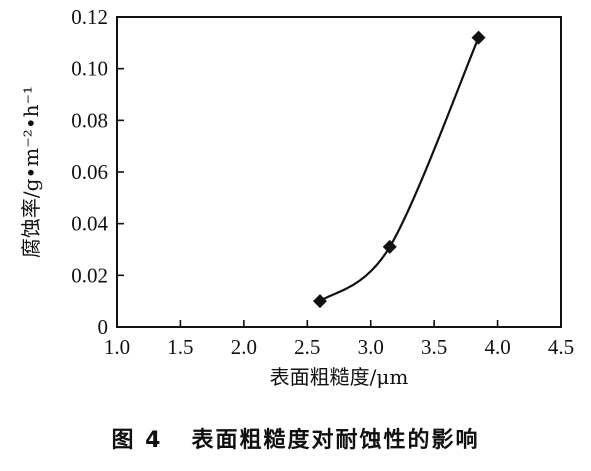 Image resolution: width=591 pixels, height=471 pixels. What do you see at coordinates (117, 347) in the screenshot?
I see `x-tick-label: 1.0` at bounding box center [117, 347].